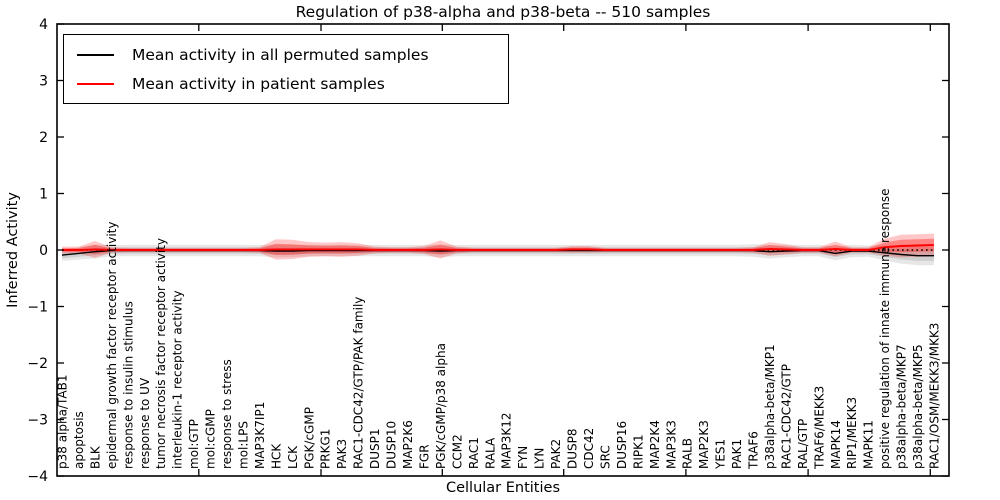 The height and width of the screenshot is (500, 1000). Describe the element at coordinates (540, 458) in the screenshot. I see `x-category-label: LYN` at that location.